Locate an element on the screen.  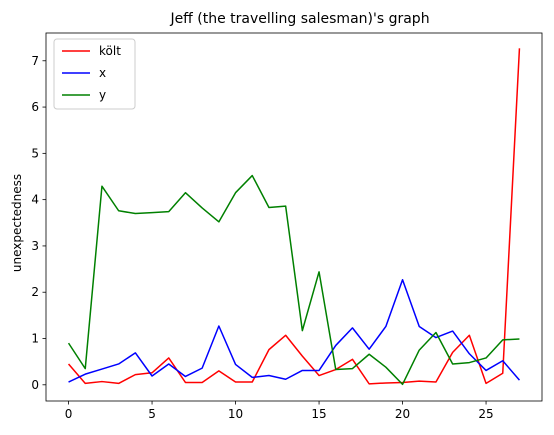
legend-label-2: y is located at coordinates (102, 95).